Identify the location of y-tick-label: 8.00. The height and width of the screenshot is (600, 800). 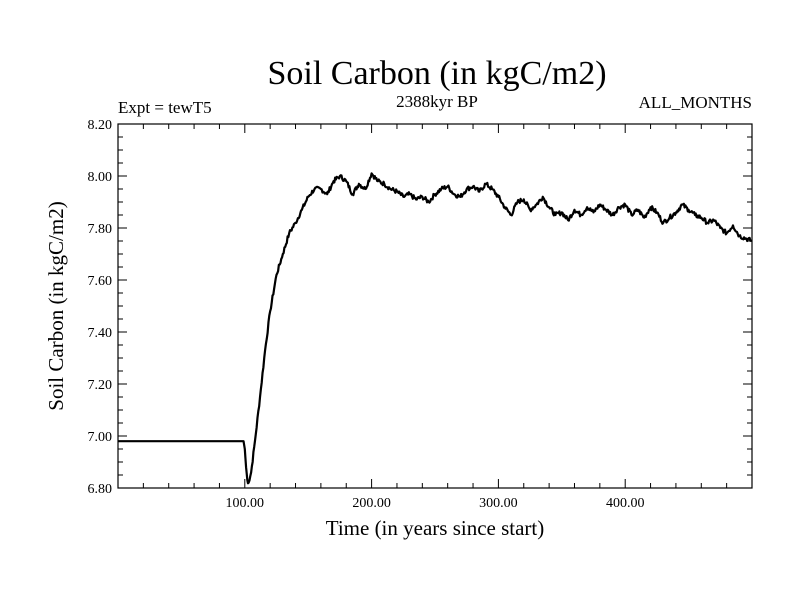
(100, 177).